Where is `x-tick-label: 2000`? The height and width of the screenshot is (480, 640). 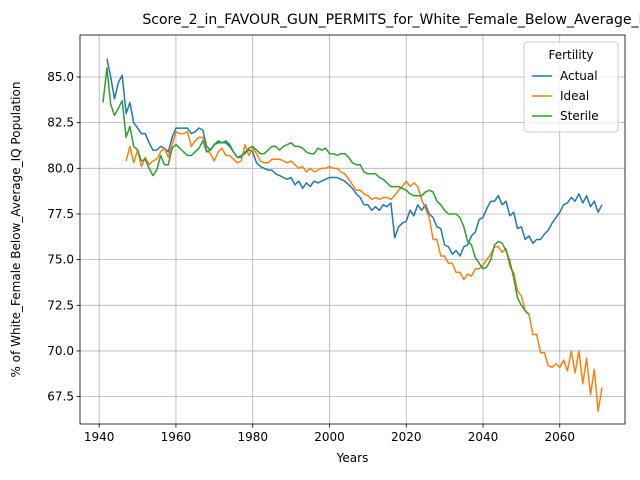 x-tick-label: 2000 is located at coordinates (329, 437).